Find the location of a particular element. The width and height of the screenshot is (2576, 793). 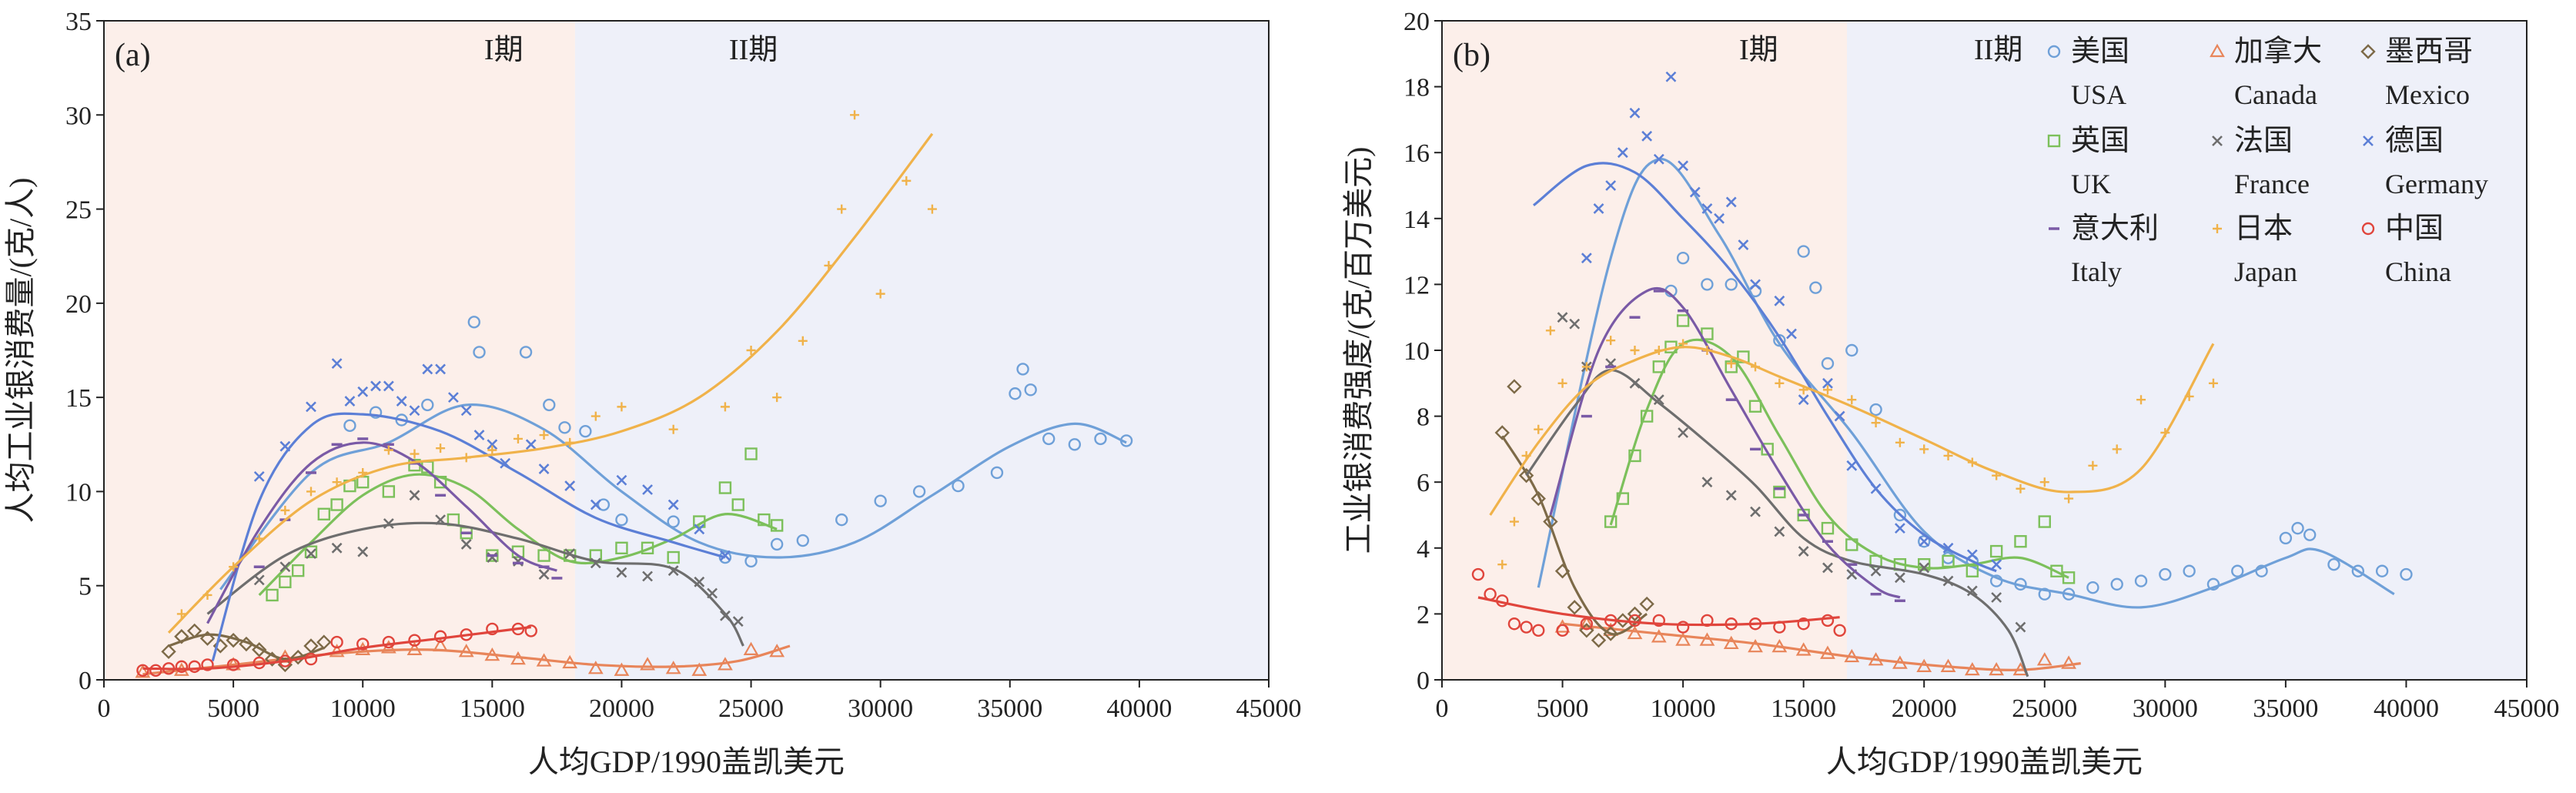

y-tick-label: 8 is located at coordinates (1424, 418).